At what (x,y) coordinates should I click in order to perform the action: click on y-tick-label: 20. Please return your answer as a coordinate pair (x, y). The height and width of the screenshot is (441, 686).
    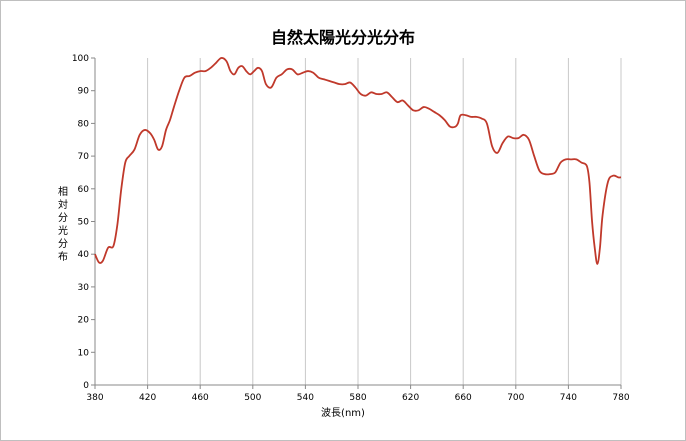
    Looking at the image, I should click on (84, 321).